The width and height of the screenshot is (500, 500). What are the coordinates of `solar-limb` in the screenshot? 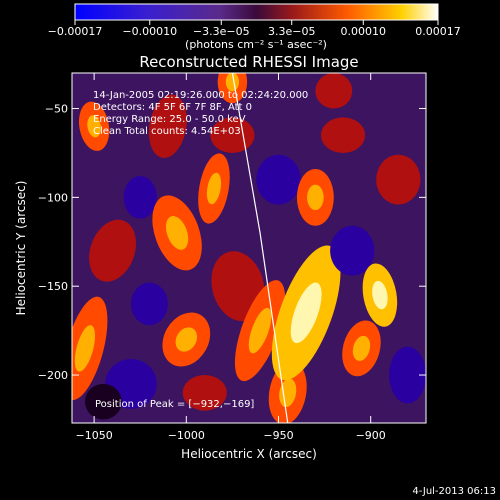 It's located at (260, 248).